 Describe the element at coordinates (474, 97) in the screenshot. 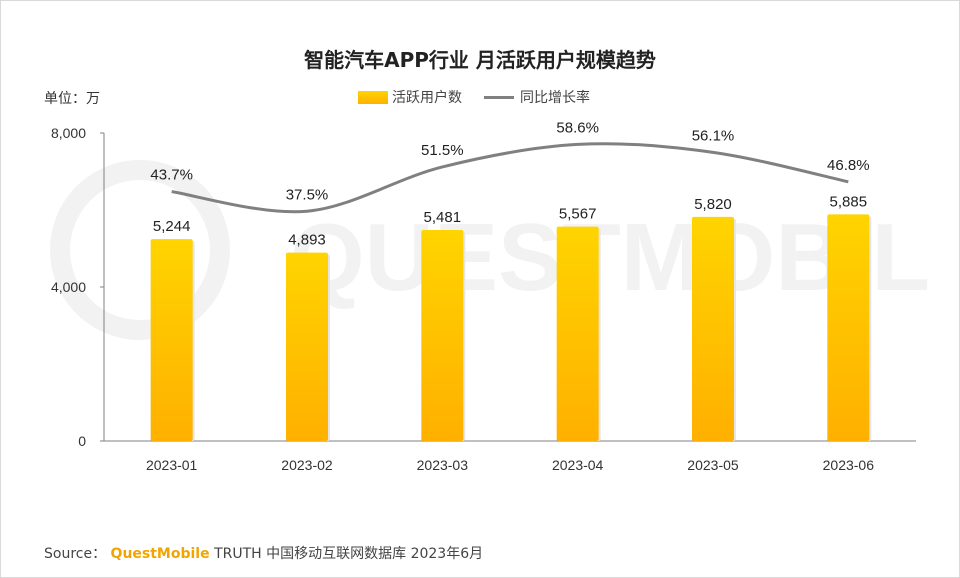

I see `legend: 活跃用户数 同比增长率` at that location.